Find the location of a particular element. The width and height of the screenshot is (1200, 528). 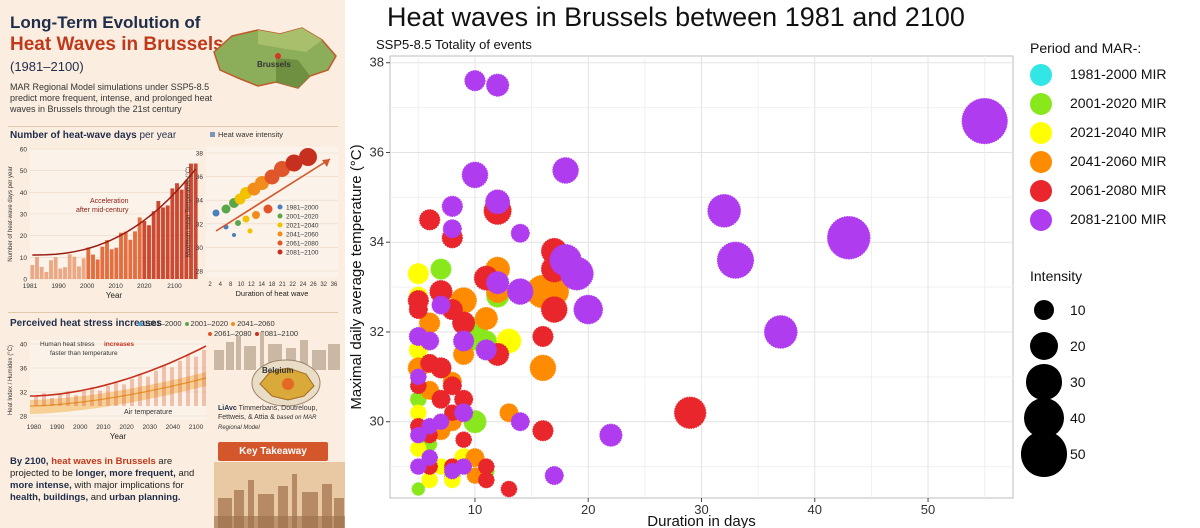

belgium-globe-icon is located at coordinates (286, 383).